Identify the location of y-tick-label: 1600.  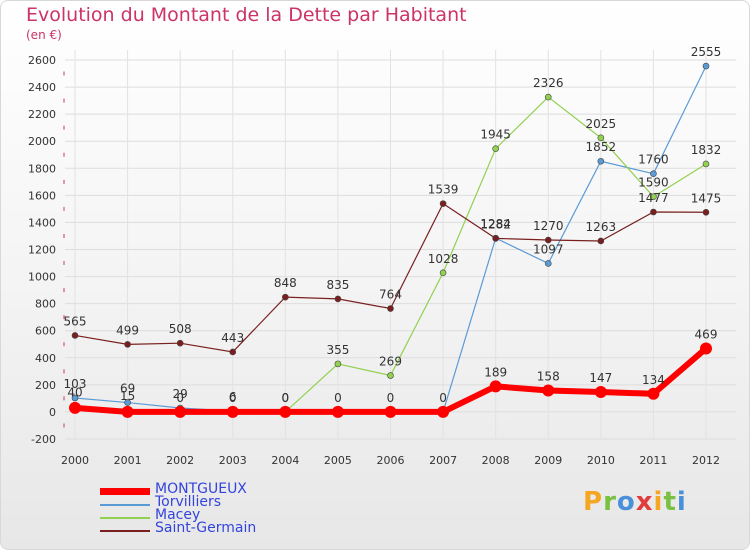
(42, 195).